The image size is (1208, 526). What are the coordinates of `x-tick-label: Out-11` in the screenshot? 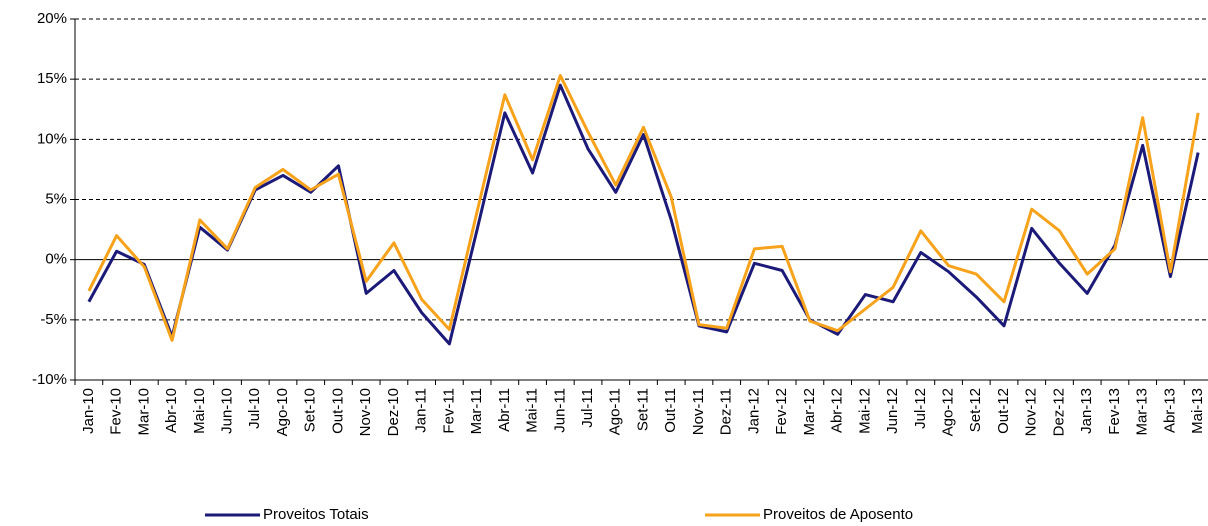 It's located at (670, 410).